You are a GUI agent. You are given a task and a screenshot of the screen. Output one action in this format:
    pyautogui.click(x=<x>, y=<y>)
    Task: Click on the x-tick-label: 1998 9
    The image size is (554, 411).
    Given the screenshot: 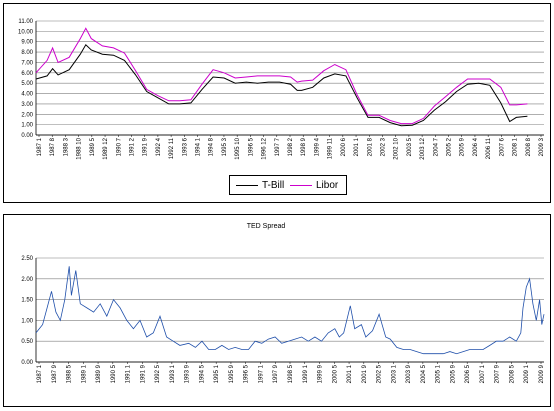 What is the action you would take?
    pyautogui.click(x=304, y=146)
    